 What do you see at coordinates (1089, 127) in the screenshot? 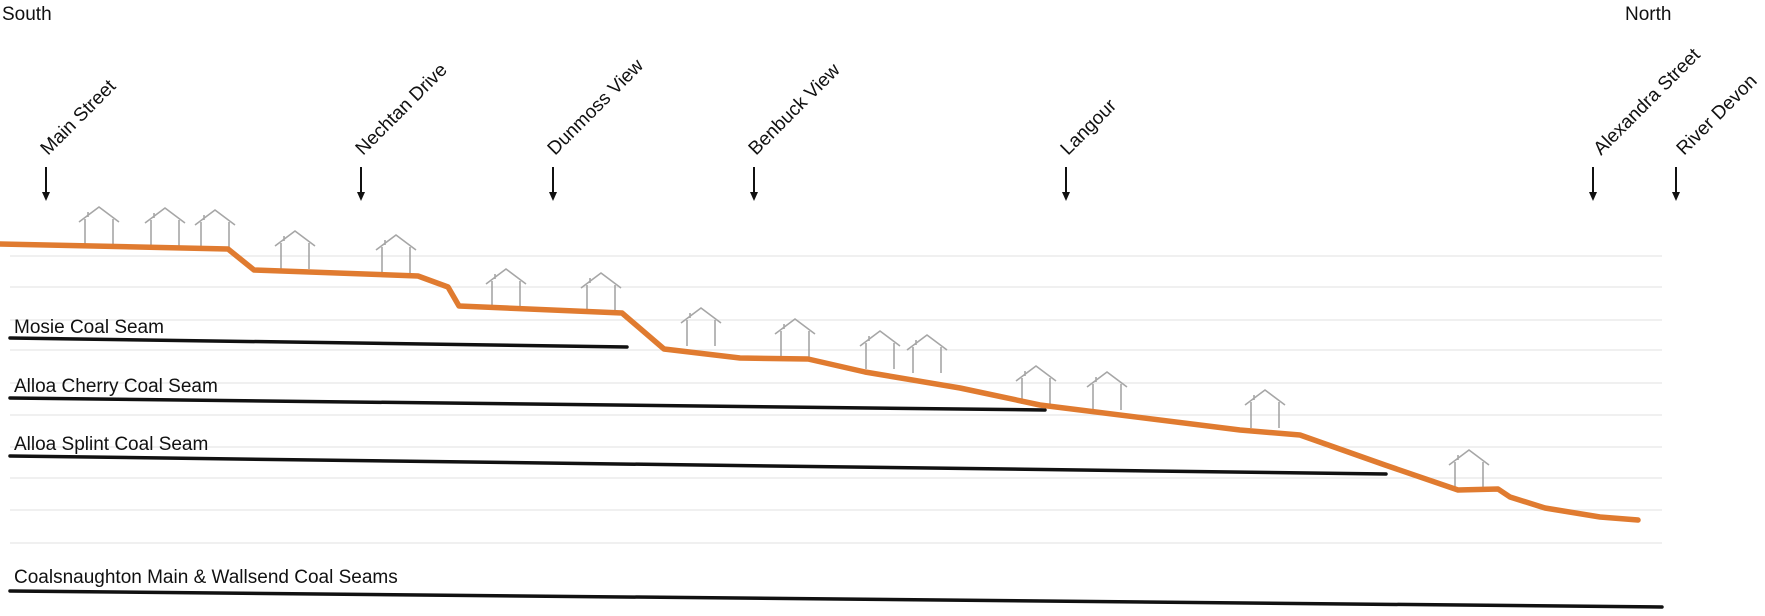
I see `street-label-langour: Langour` at bounding box center [1089, 127].